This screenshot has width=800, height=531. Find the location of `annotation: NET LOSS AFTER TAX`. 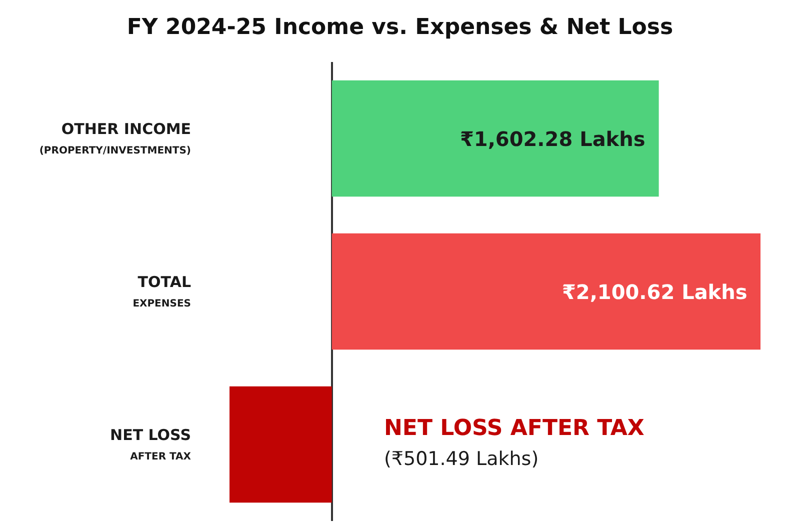

annotation: NET LOSS AFTER TAX is located at coordinates (514, 428).